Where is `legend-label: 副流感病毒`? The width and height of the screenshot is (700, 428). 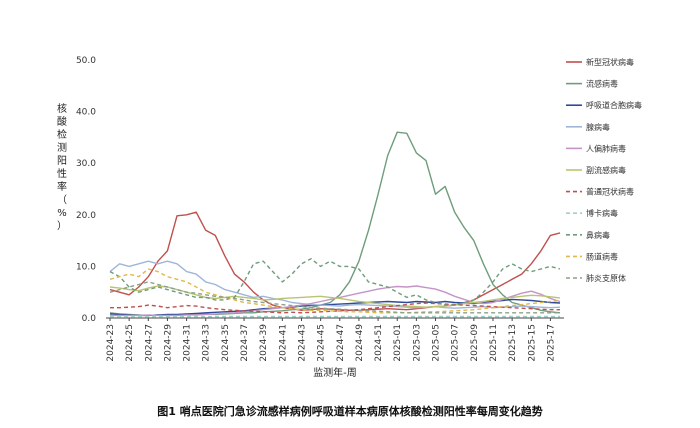
legend-label: 副流感病毒 is located at coordinates (606, 170).